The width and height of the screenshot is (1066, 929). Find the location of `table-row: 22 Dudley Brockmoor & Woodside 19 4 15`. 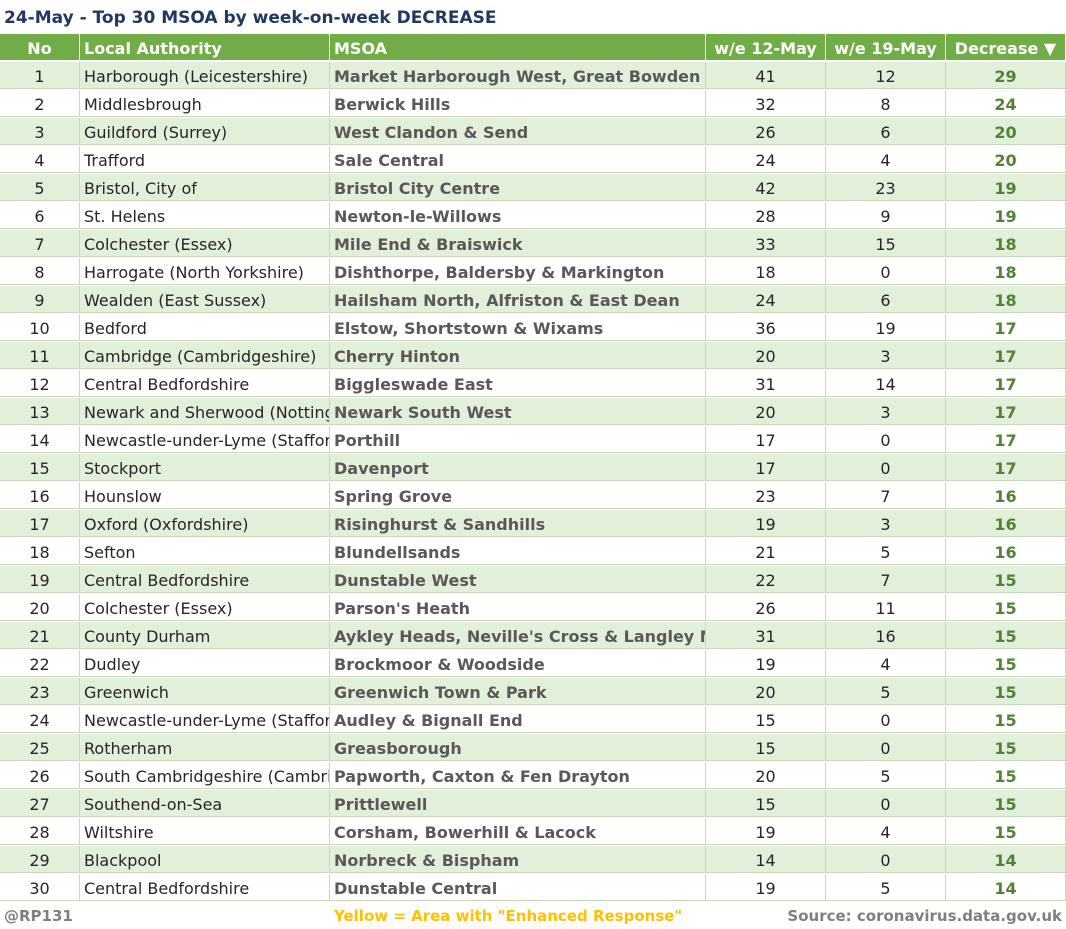

table-row: 22 Dudley Brockmoor & Woodside 19 4 15 is located at coordinates (533, 664).